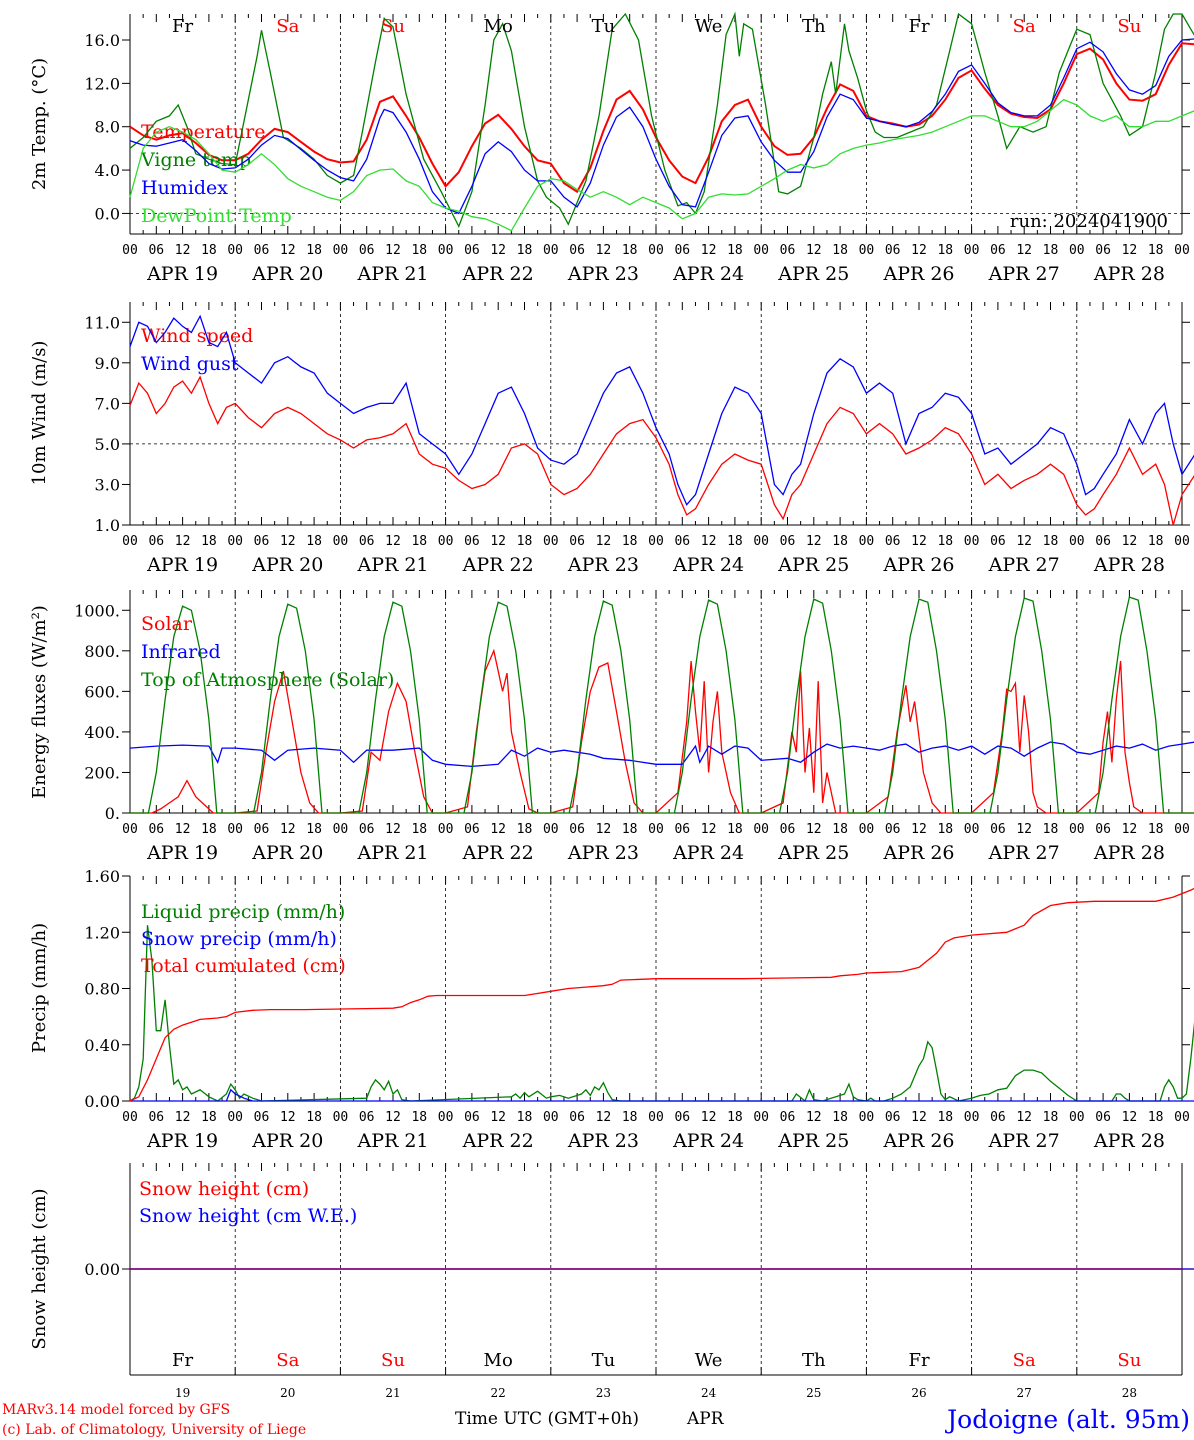  I want to click on legend-series-snow-height-cm-w-e: Snow height (cm W.E.), so click(248, 1216).